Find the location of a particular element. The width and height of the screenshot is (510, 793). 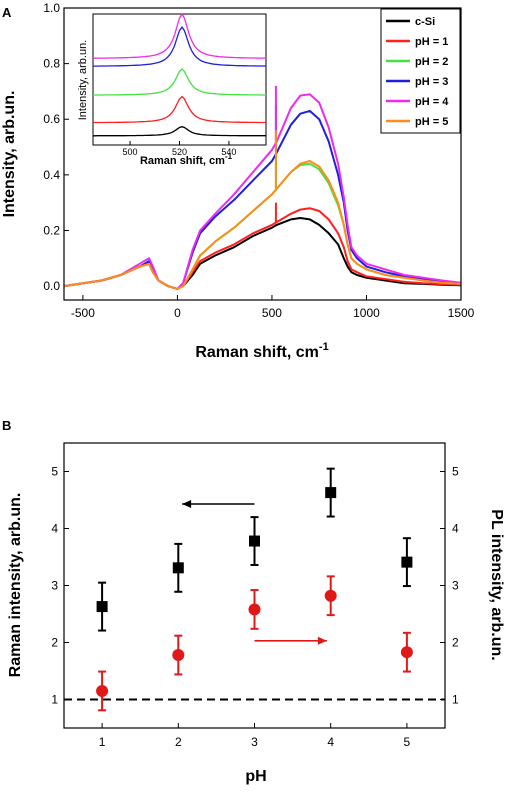

y-tick-label-left: 3 is located at coordinates (54, 586).